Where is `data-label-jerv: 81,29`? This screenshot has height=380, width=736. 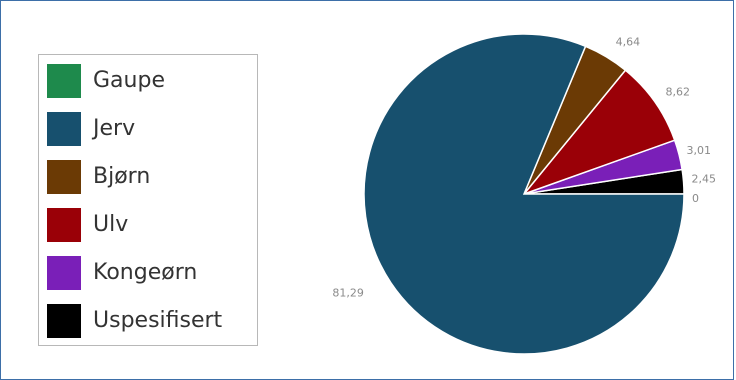 data-label-jerv: 81,29 is located at coordinates (348, 293).